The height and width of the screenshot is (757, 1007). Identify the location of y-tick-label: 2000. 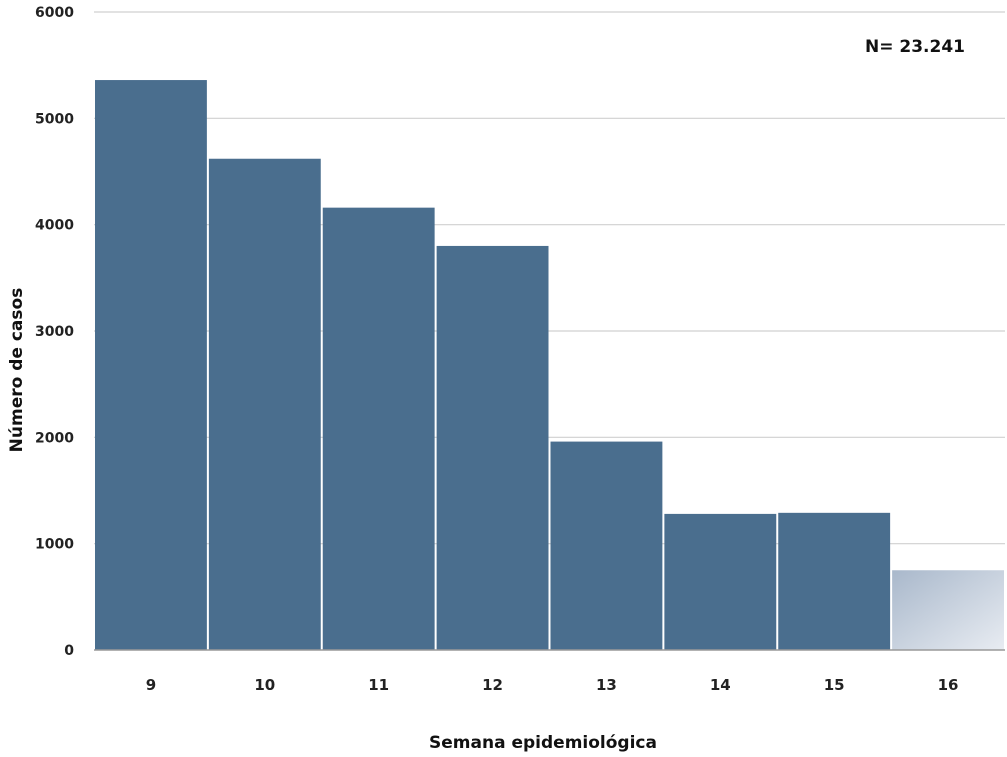
(54, 438).